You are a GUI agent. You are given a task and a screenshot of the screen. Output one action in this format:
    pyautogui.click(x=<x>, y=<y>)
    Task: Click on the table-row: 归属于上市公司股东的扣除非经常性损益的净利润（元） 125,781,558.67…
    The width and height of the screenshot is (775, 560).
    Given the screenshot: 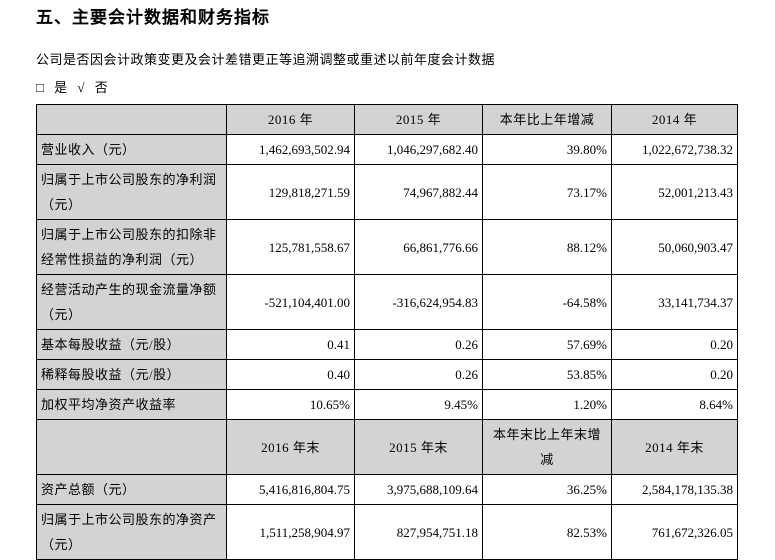 What is the action you would take?
    pyautogui.click(x=387, y=247)
    